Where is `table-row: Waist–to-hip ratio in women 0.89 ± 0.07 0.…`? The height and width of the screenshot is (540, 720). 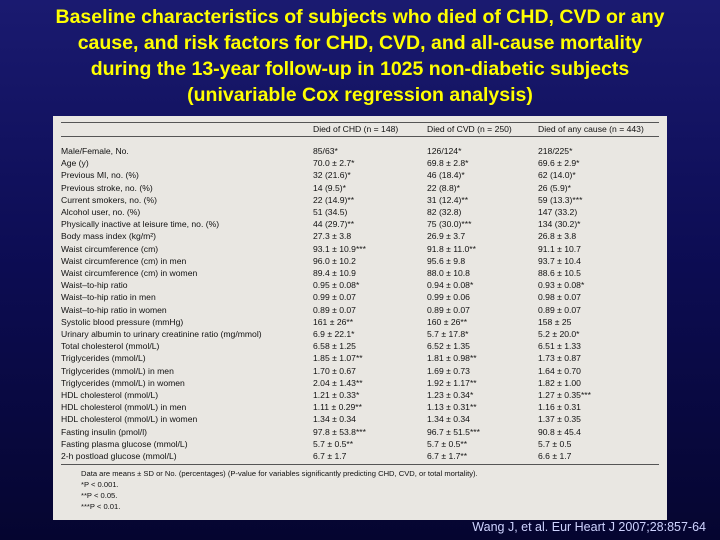 table-row: Waist–to-hip ratio in women 0.89 ± 0.07 0.… is located at coordinates (360, 310).